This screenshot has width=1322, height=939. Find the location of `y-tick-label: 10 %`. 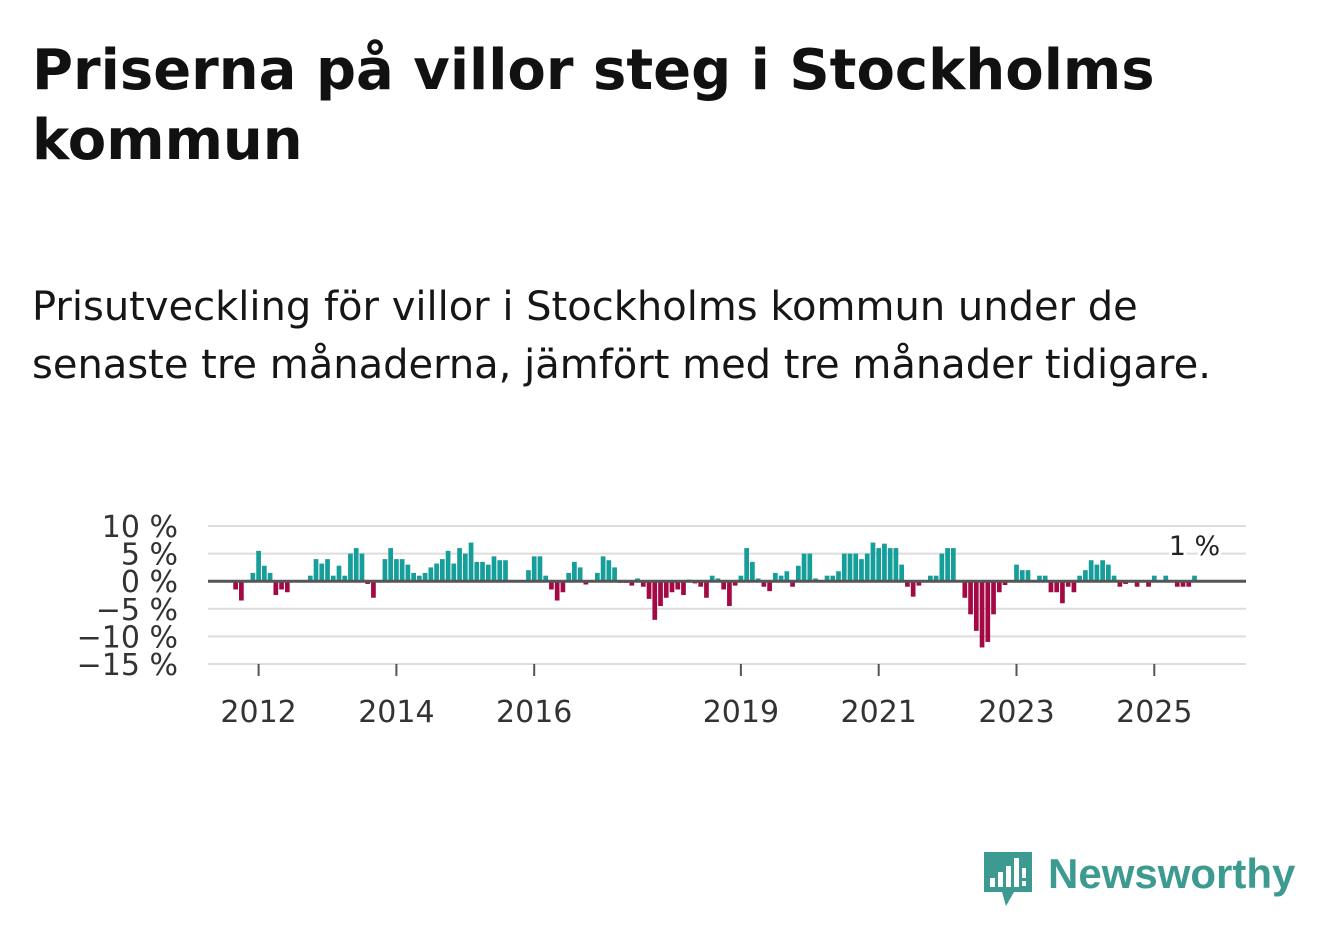

y-tick-label: 10 % is located at coordinates (140, 527).